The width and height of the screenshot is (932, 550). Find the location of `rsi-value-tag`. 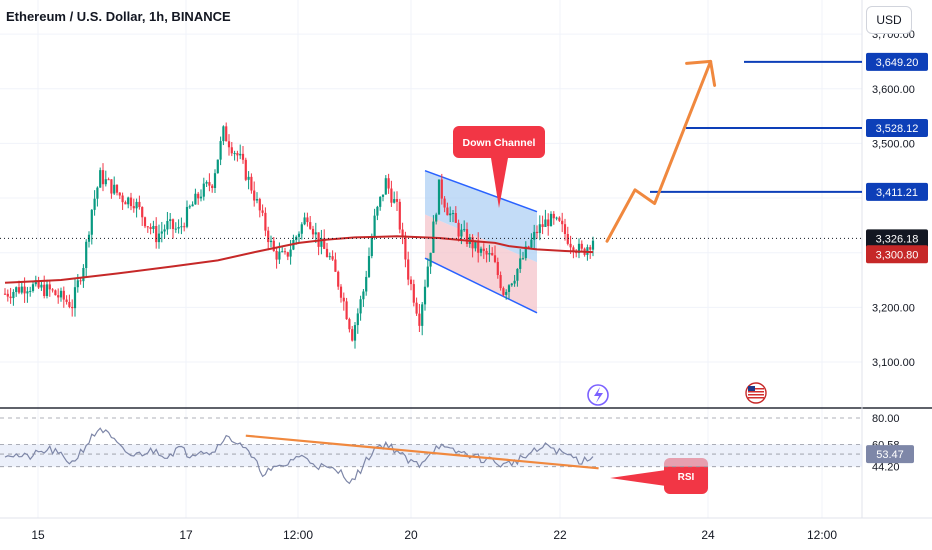

rsi-value-tag is located at coordinates (890, 454).